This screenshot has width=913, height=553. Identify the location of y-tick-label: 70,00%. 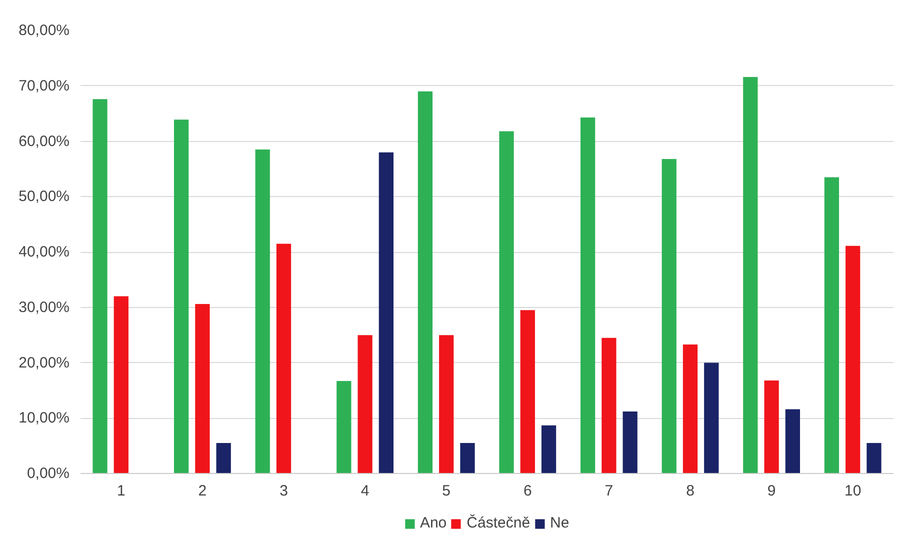
(44, 85).